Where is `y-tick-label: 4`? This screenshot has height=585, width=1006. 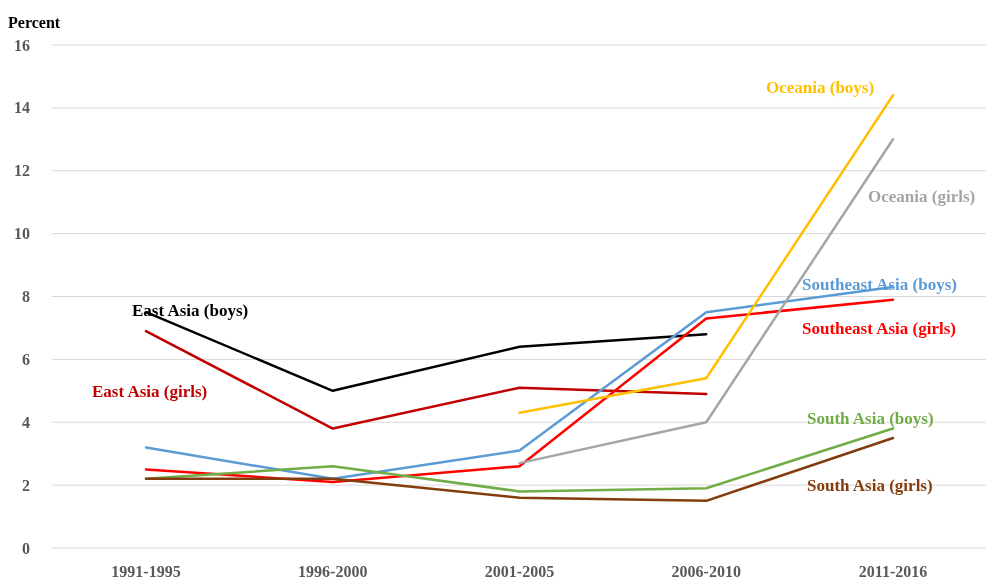
y-tick-label: 4 is located at coordinates (26, 422).